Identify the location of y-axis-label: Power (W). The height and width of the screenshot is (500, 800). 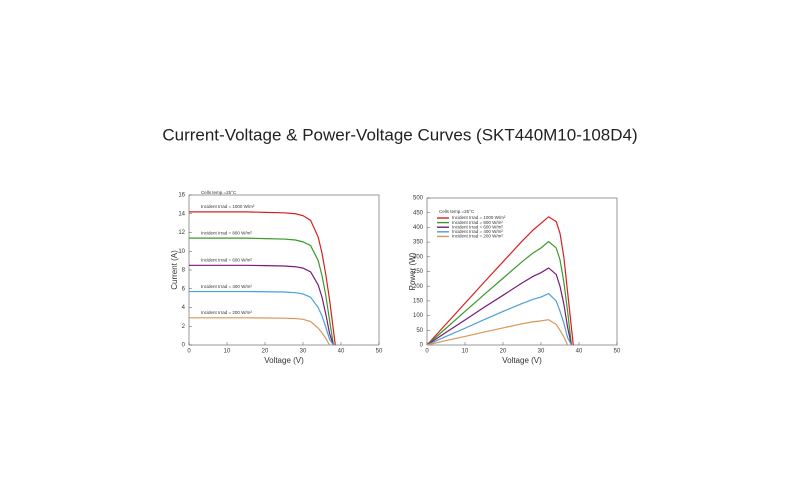
(412, 271).